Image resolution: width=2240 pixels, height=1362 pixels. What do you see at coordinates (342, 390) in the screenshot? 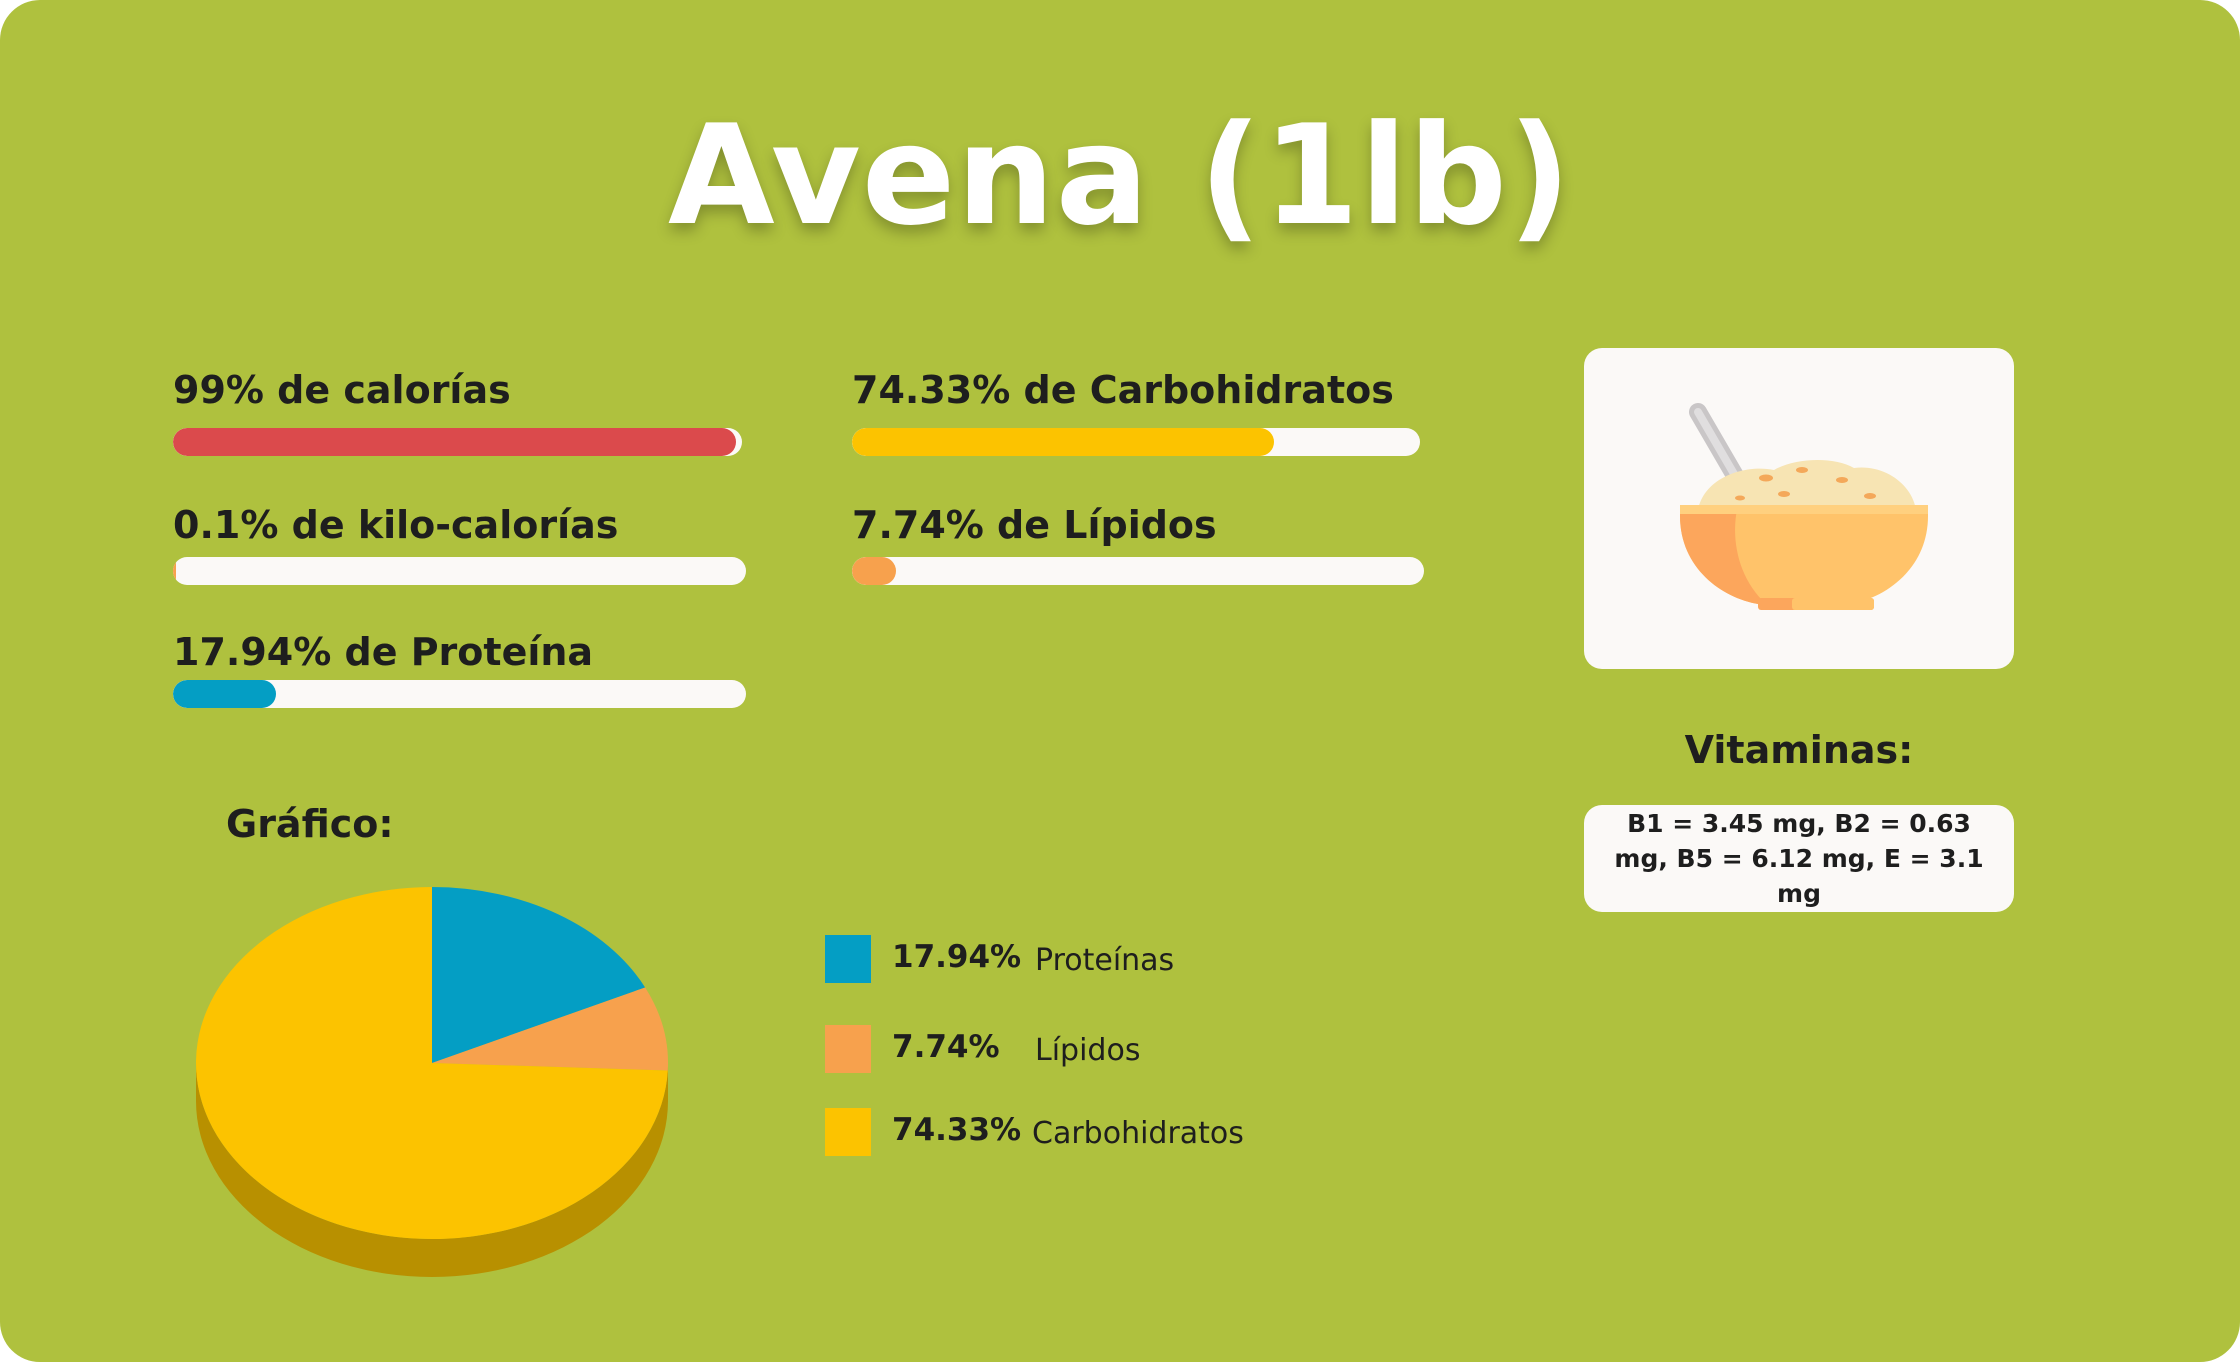
I see `calories-label: 99% de calorías` at bounding box center [342, 390].